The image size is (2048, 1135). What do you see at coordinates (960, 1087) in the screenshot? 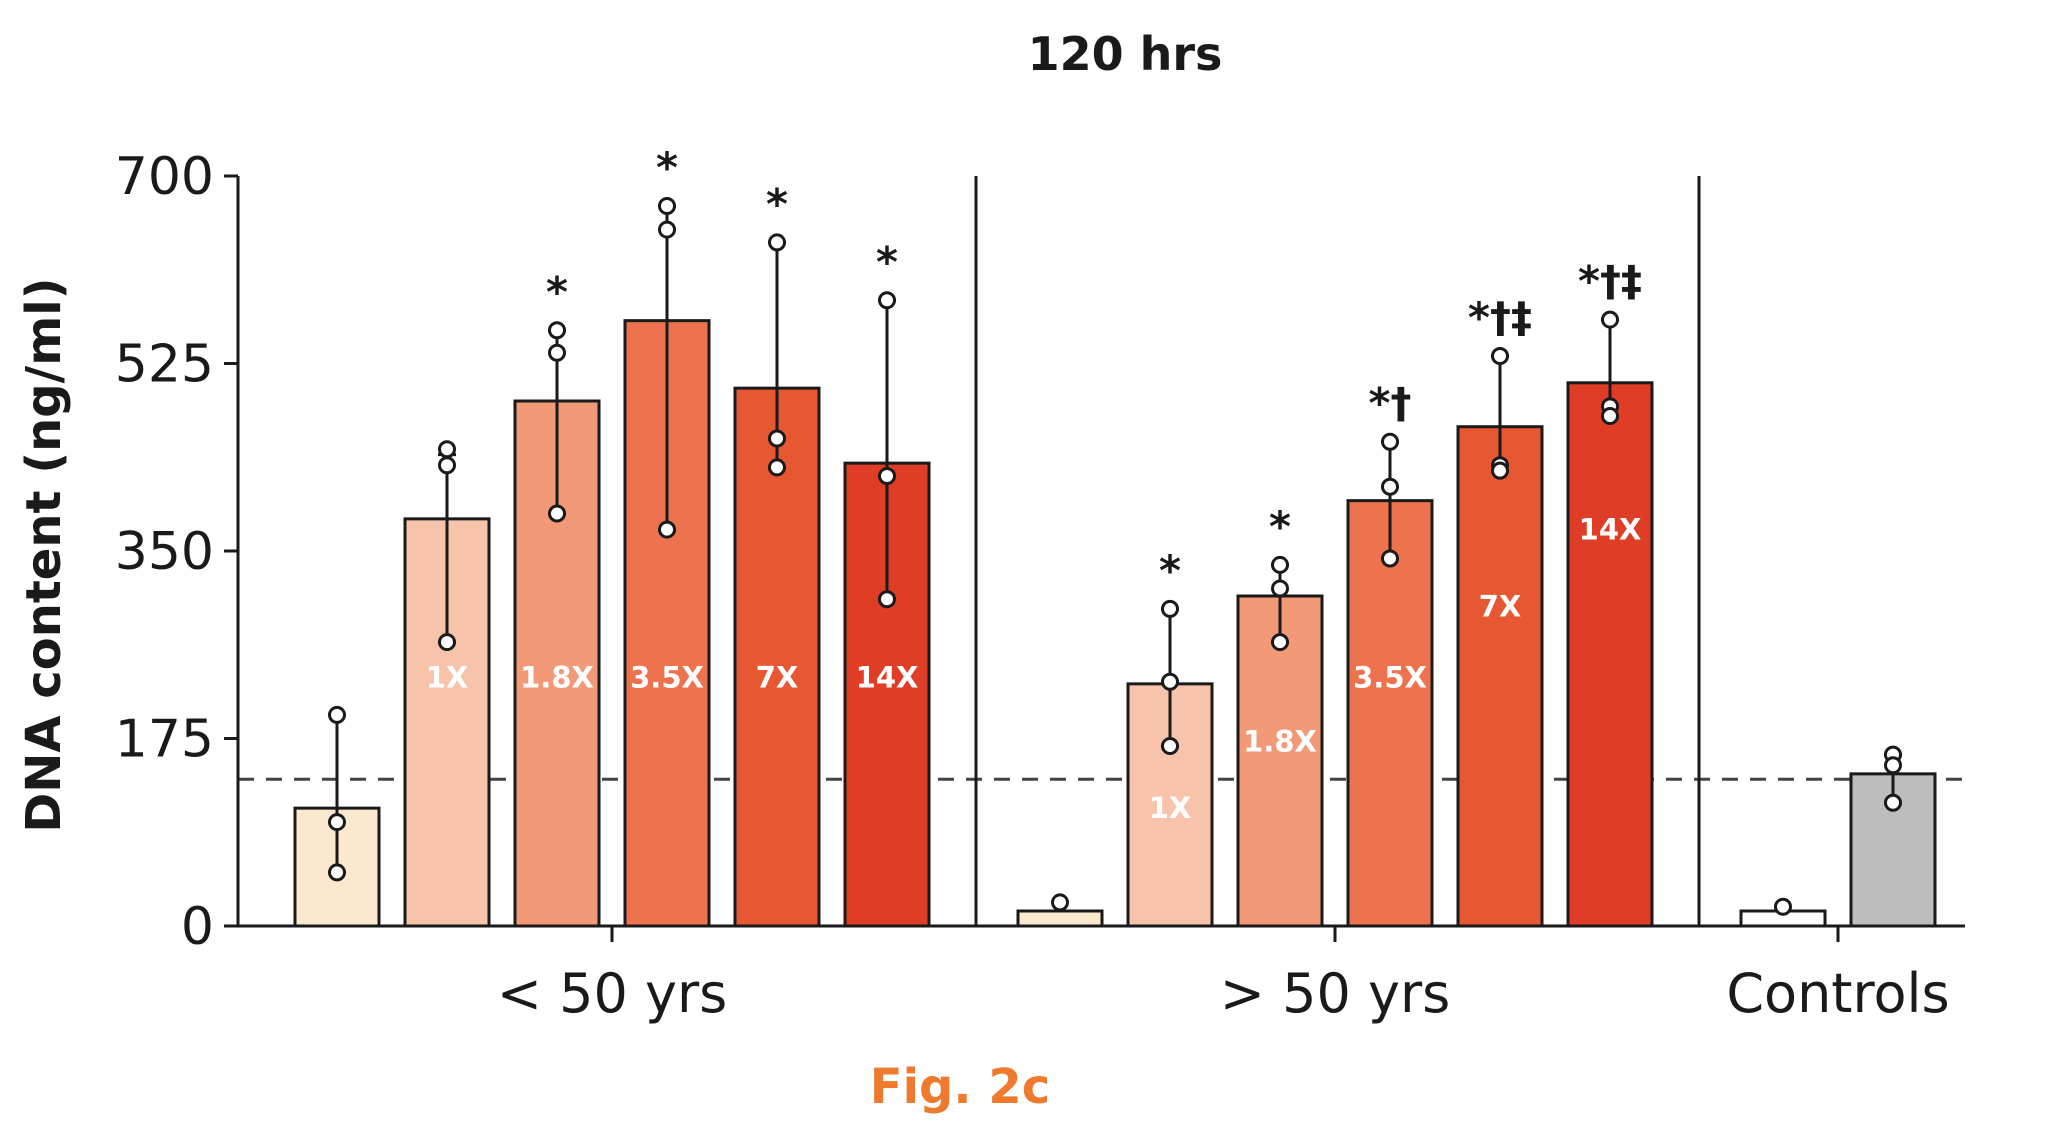
I see `figure-caption: Fig. 2c` at bounding box center [960, 1087].